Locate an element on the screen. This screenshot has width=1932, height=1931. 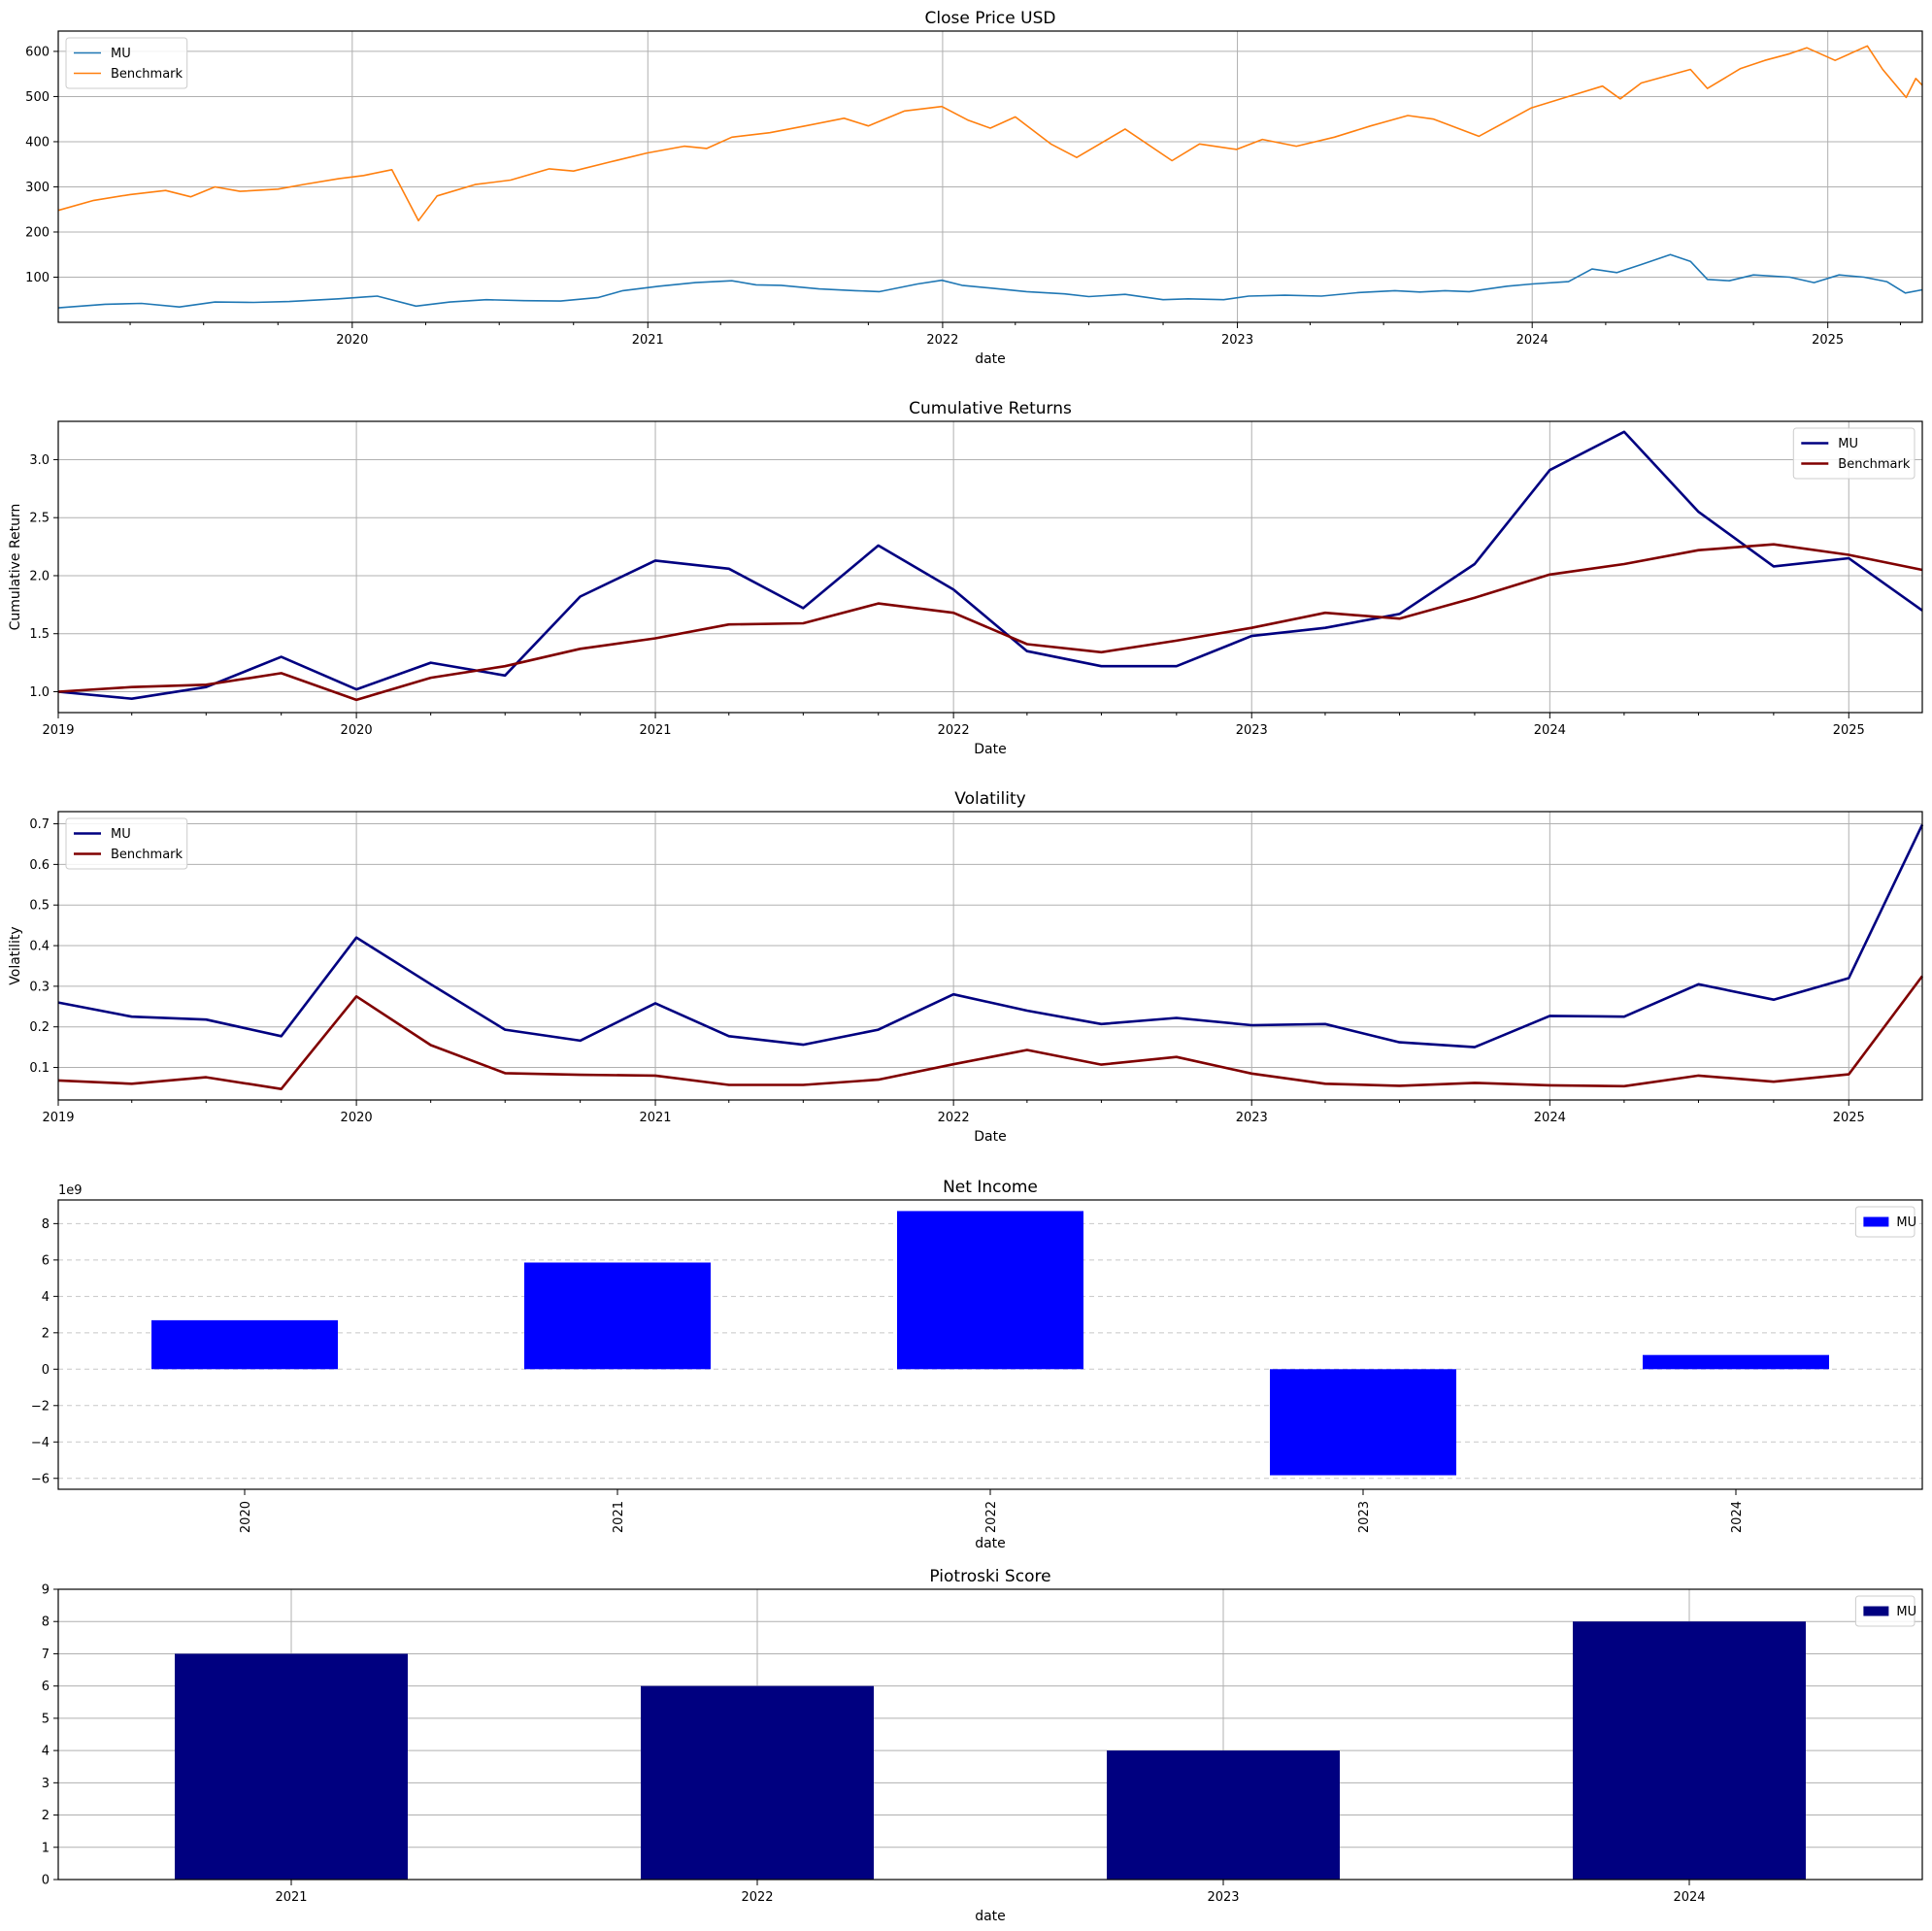
y-axis-label: Cumulative Return is located at coordinates (15, 567).